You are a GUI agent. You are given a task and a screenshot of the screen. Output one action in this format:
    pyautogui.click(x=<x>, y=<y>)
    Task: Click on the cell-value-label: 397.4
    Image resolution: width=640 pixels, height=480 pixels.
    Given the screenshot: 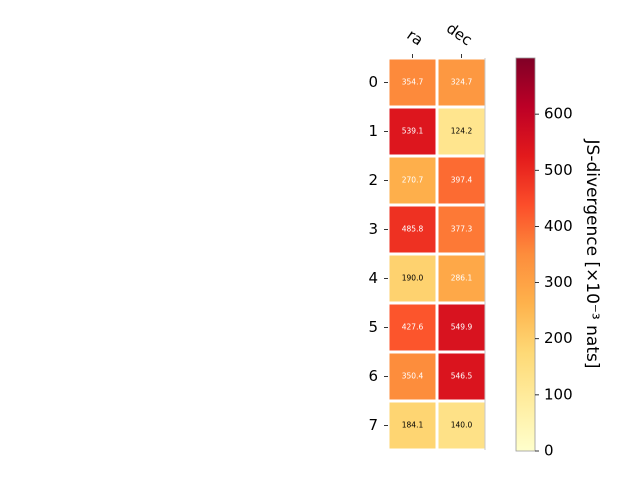 What is the action you would take?
    pyautogui.click(x=462, y=180)
    